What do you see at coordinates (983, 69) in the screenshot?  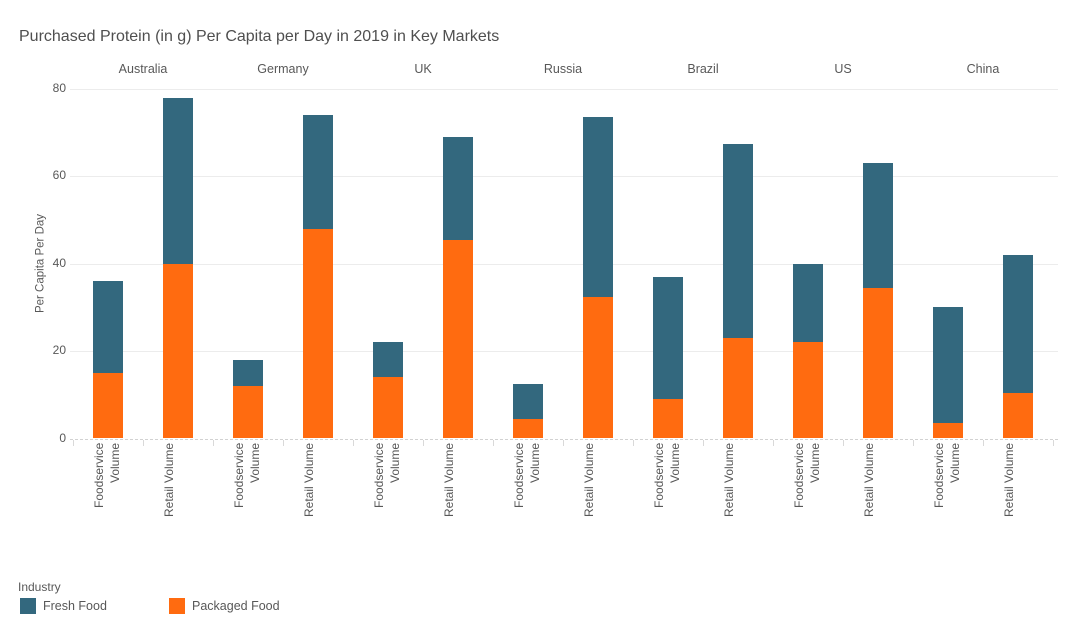 I see `group-header-china: China` at bounding box center [983, 69].